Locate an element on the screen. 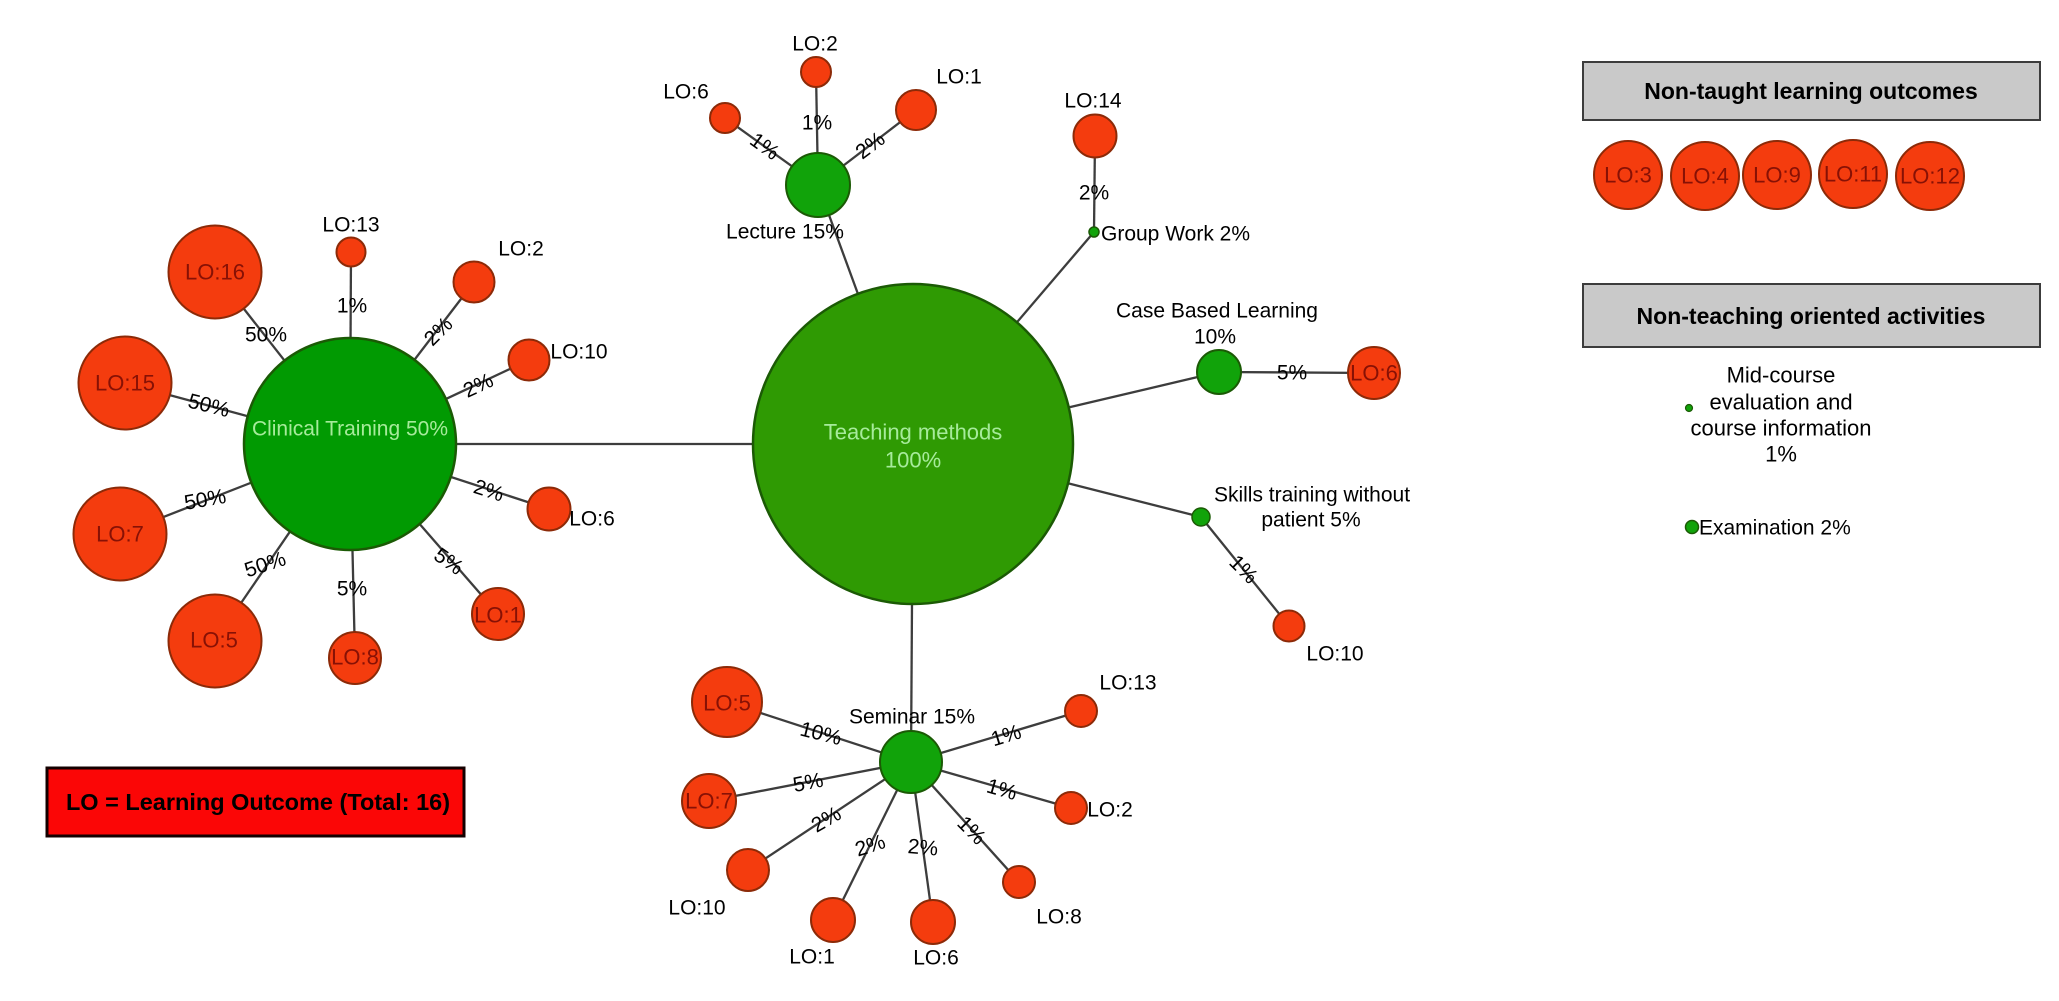 Image resolution: width=2059 pixels, height=1001 pixels. svg-text: LO:9 is located at coordinates (1777, 175).